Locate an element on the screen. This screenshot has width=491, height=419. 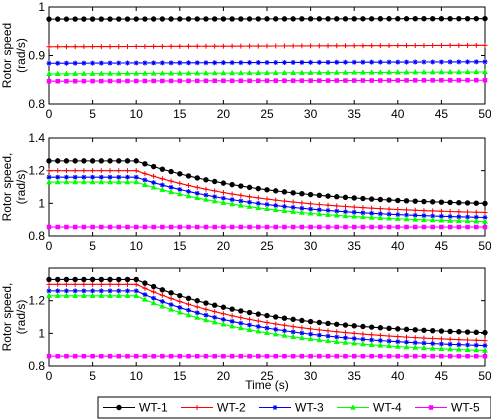
legend-entry-wt-5: WT-5 is located at coordinates (447, 408).